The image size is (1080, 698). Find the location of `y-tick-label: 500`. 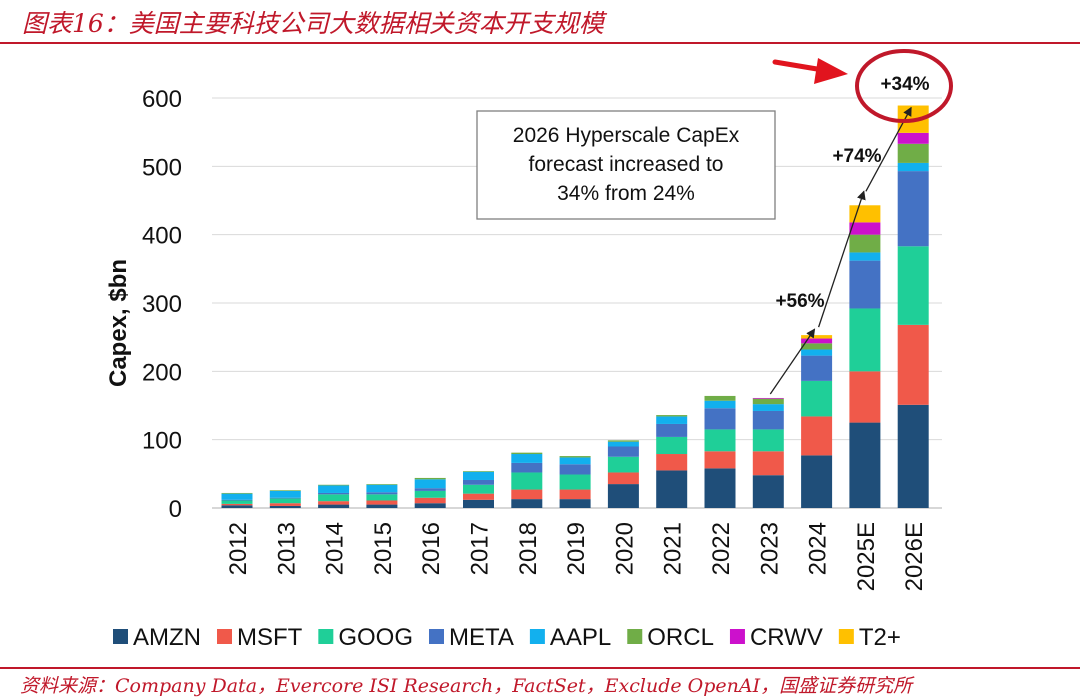

y-tick-label: 500 is located at coordinates (162, 167).